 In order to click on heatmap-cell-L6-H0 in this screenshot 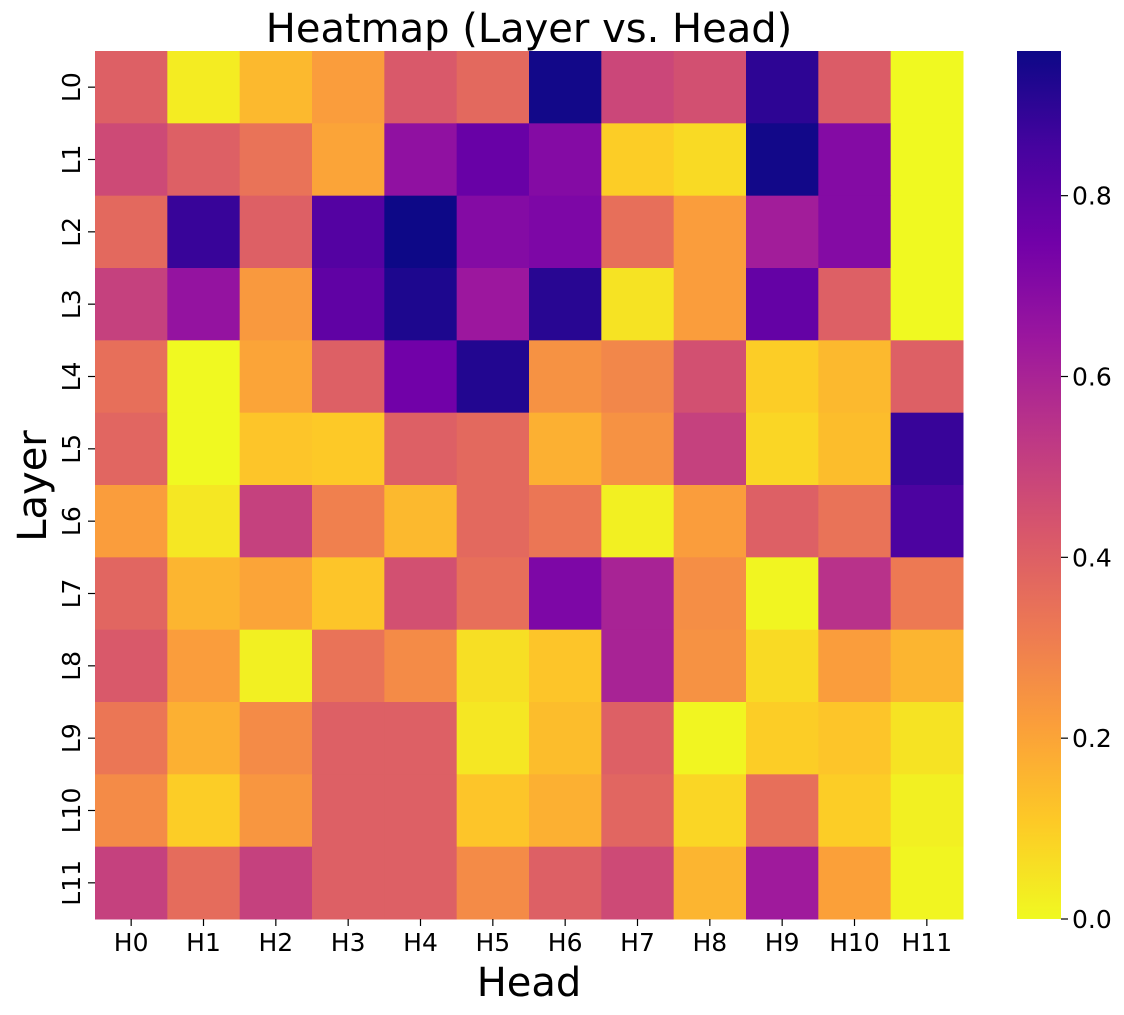, I will do `click(131, 521)`.